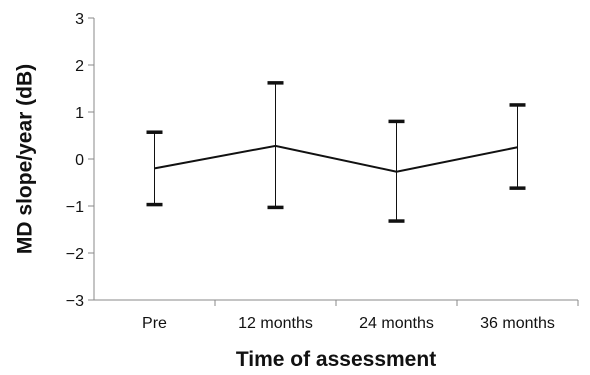 This screenshot has width=590, height=375. Describe the element at coordinates (396, 323) in the screenshot. I see `x-tick-label: 24 months` at that location.